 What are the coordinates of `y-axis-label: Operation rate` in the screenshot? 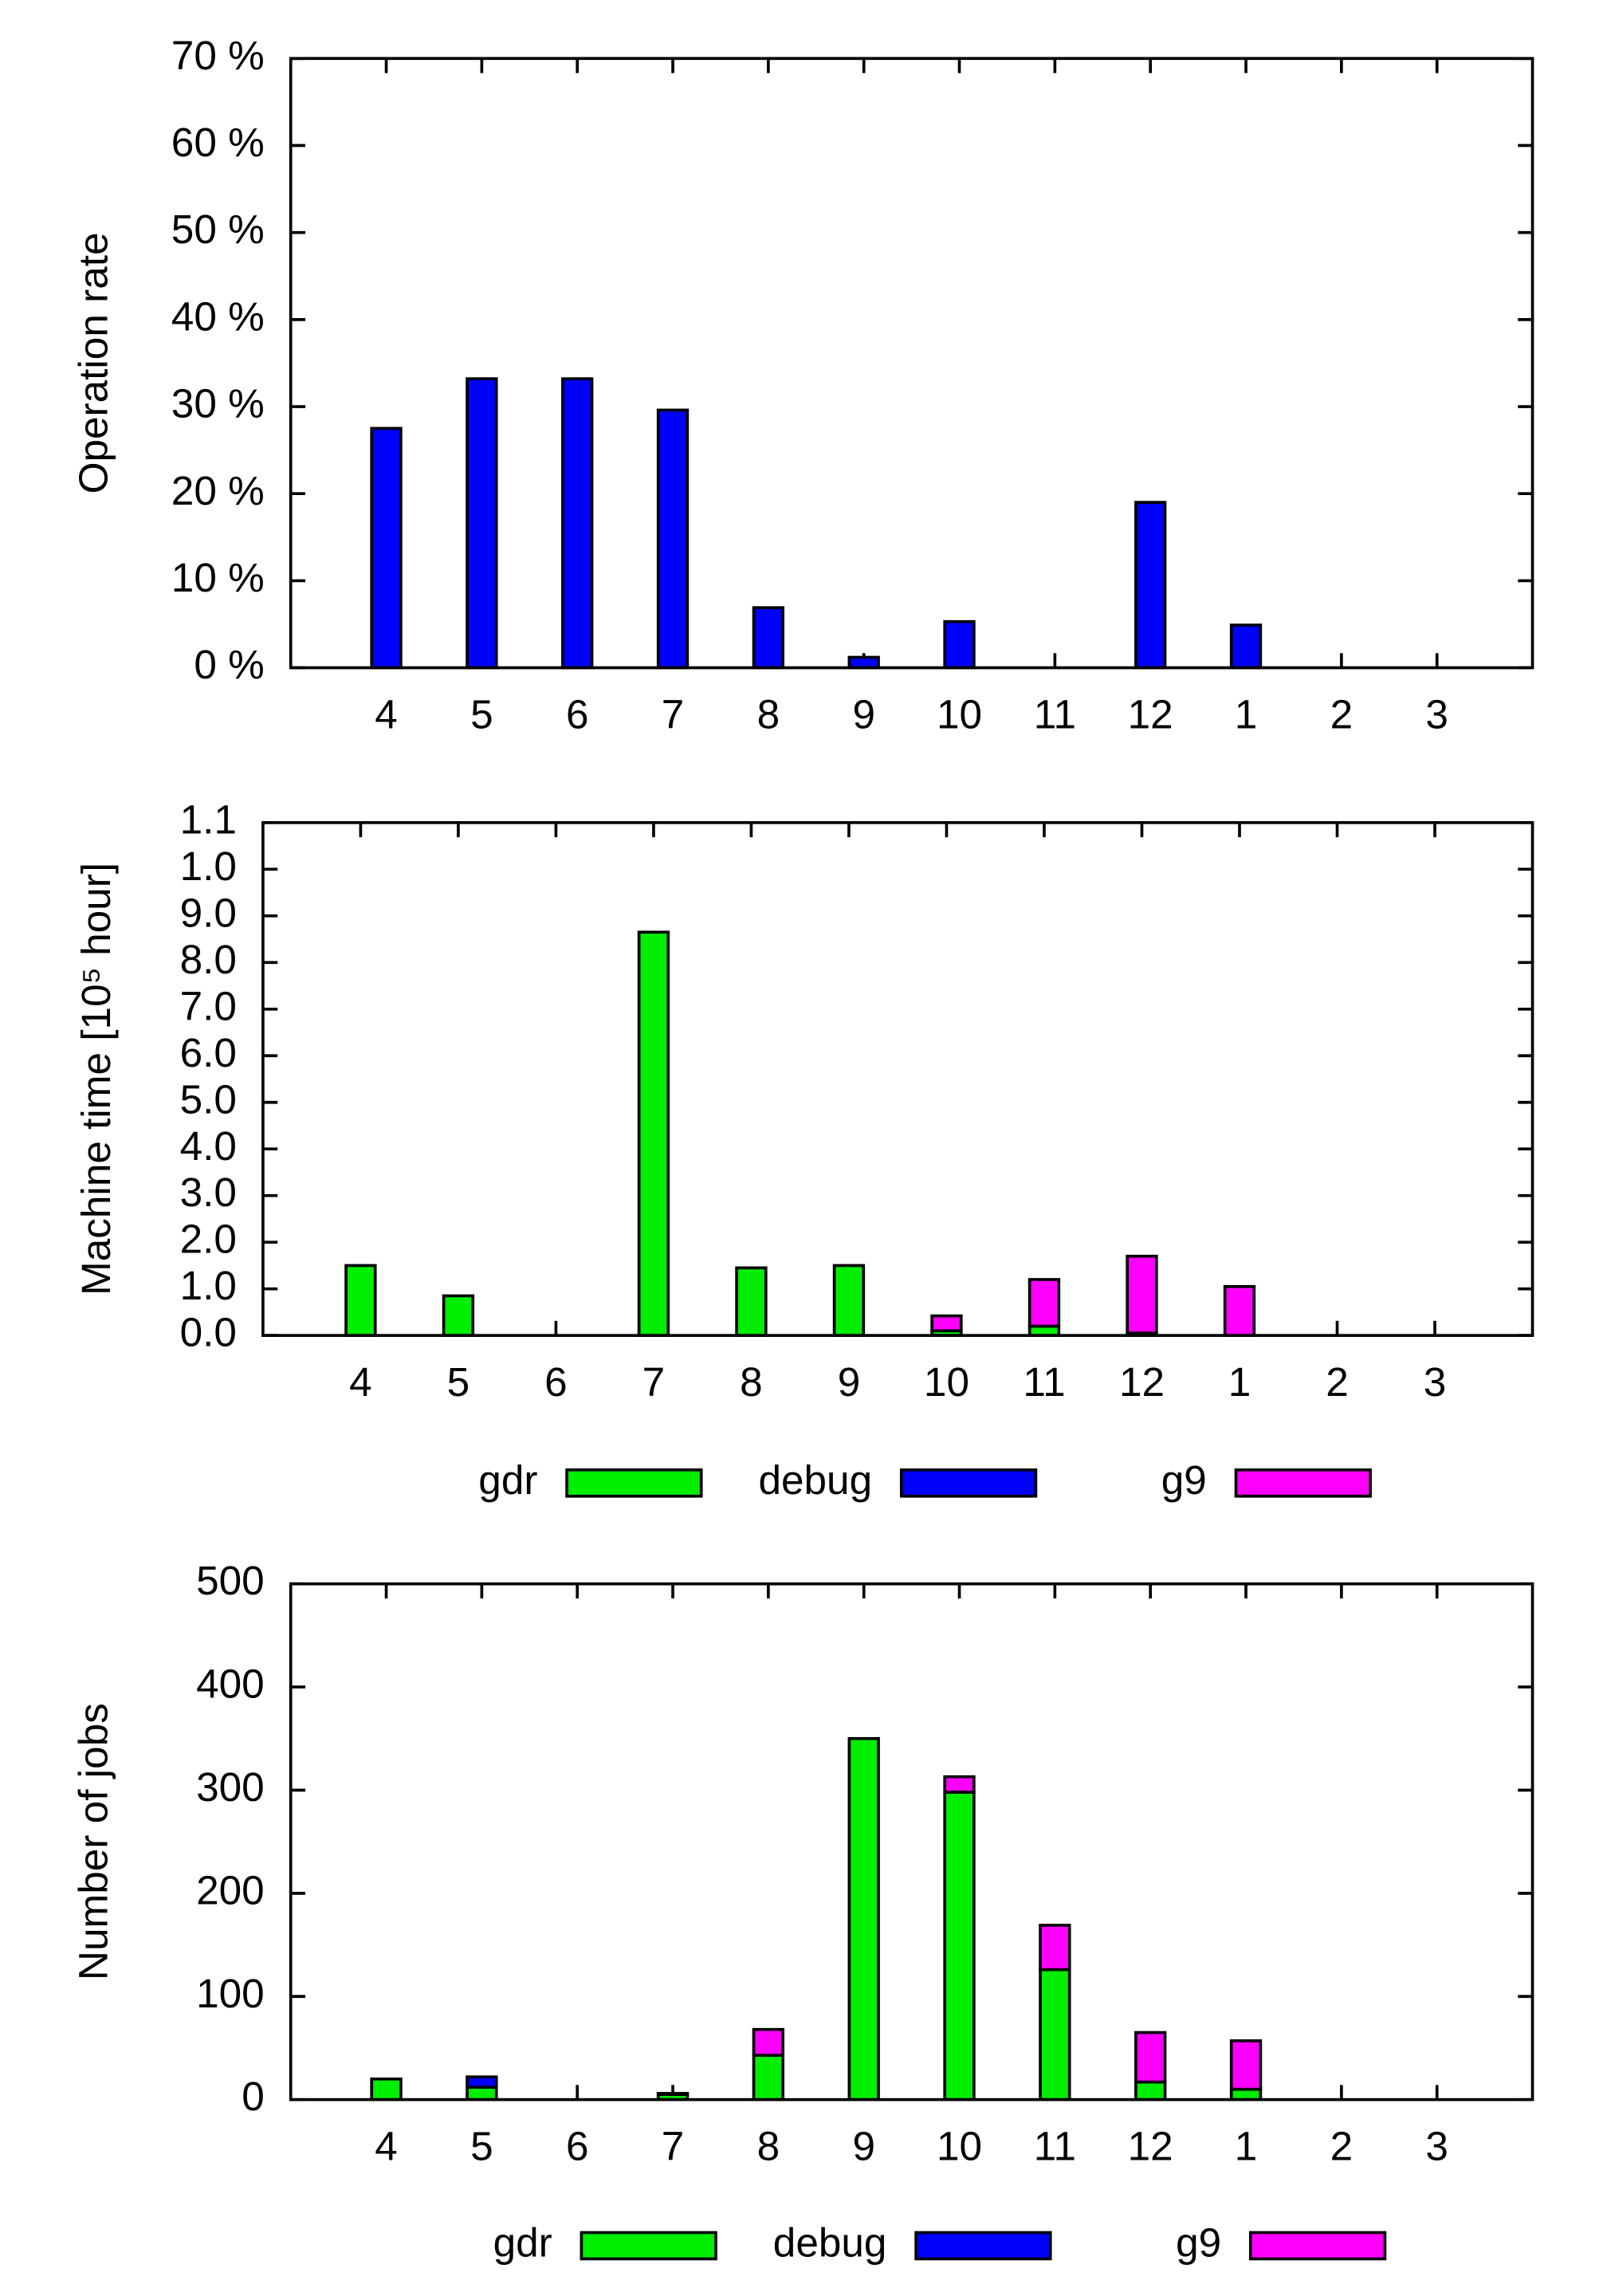 It's located at (93, 362).